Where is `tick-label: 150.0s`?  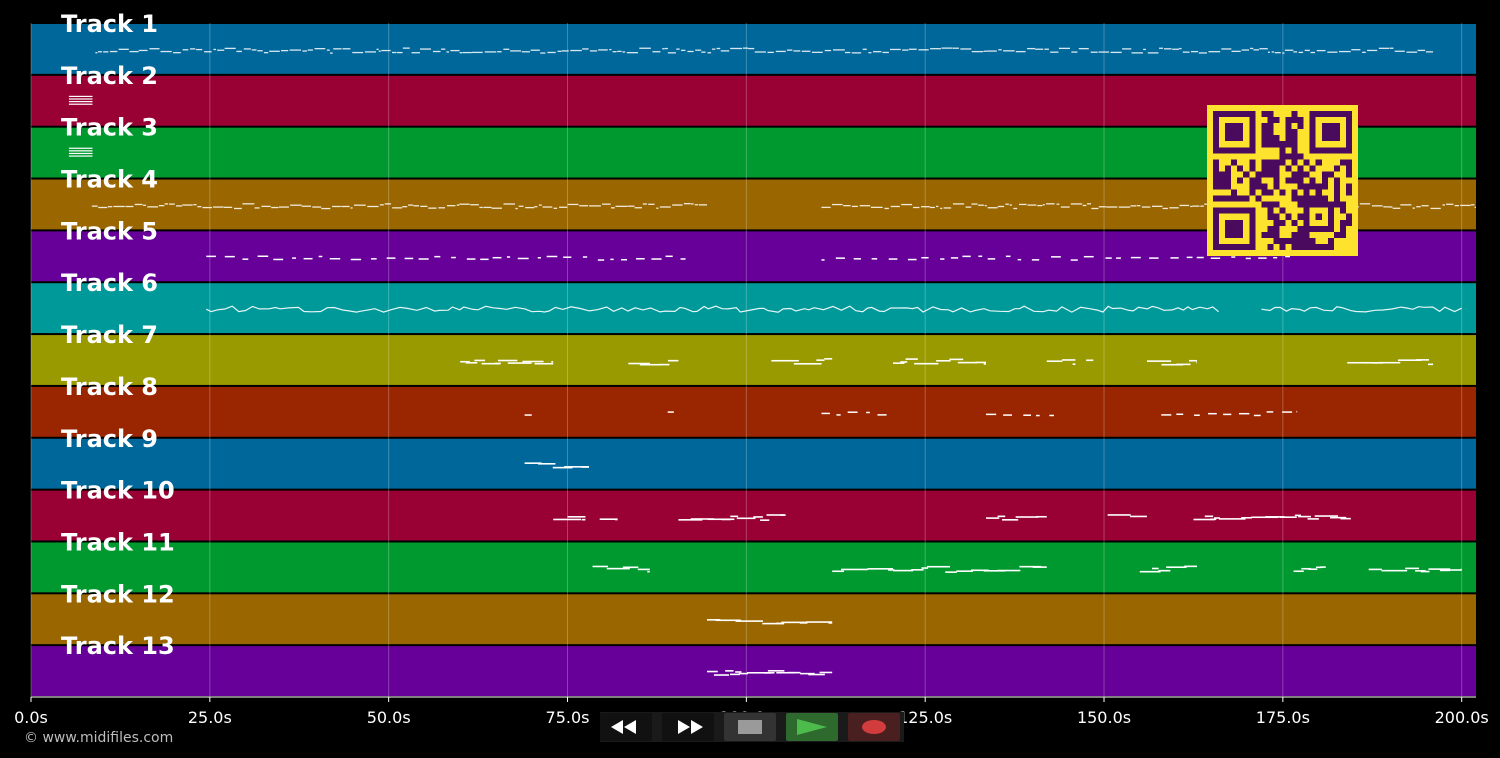 tick-label: 150.0s is located at coordinates (1104, 717).